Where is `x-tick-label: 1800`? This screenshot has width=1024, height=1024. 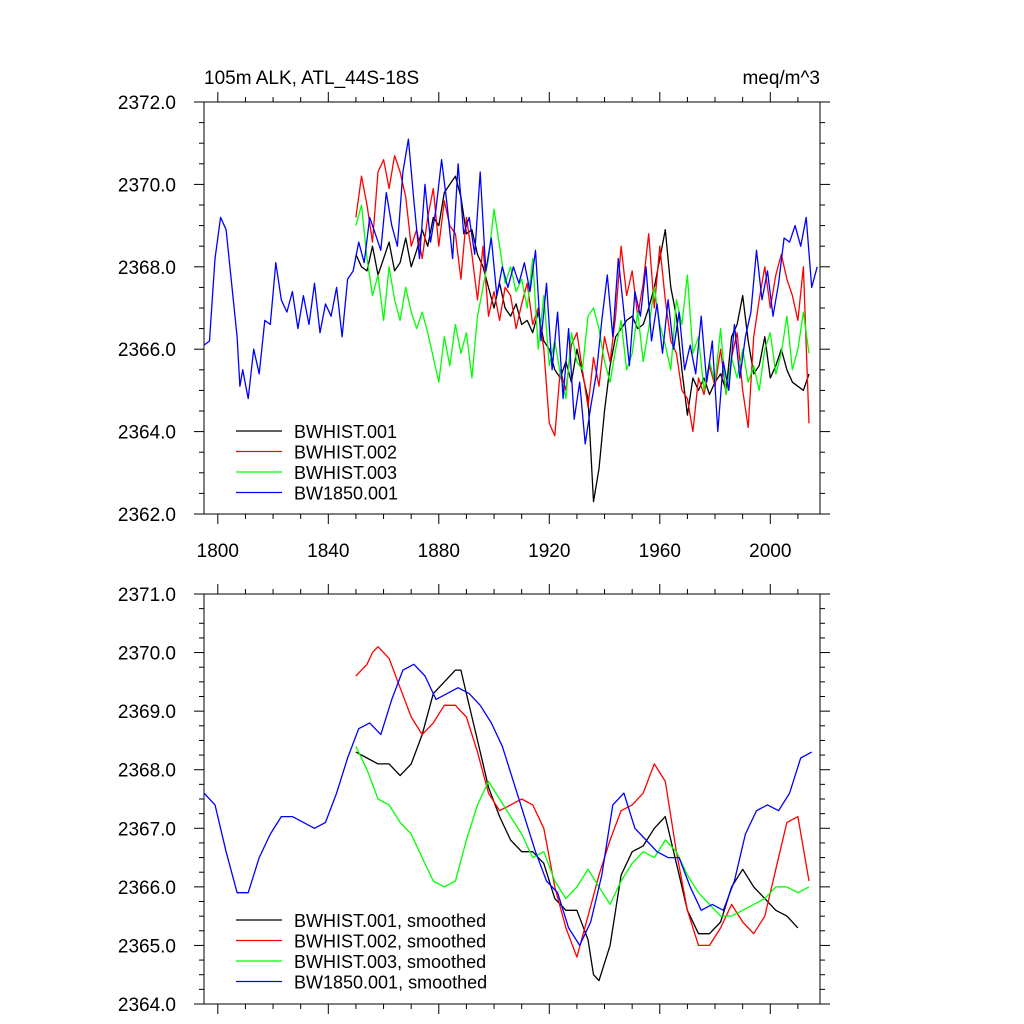
x-tick-label: 1800 is located at coordinates (218, 551).